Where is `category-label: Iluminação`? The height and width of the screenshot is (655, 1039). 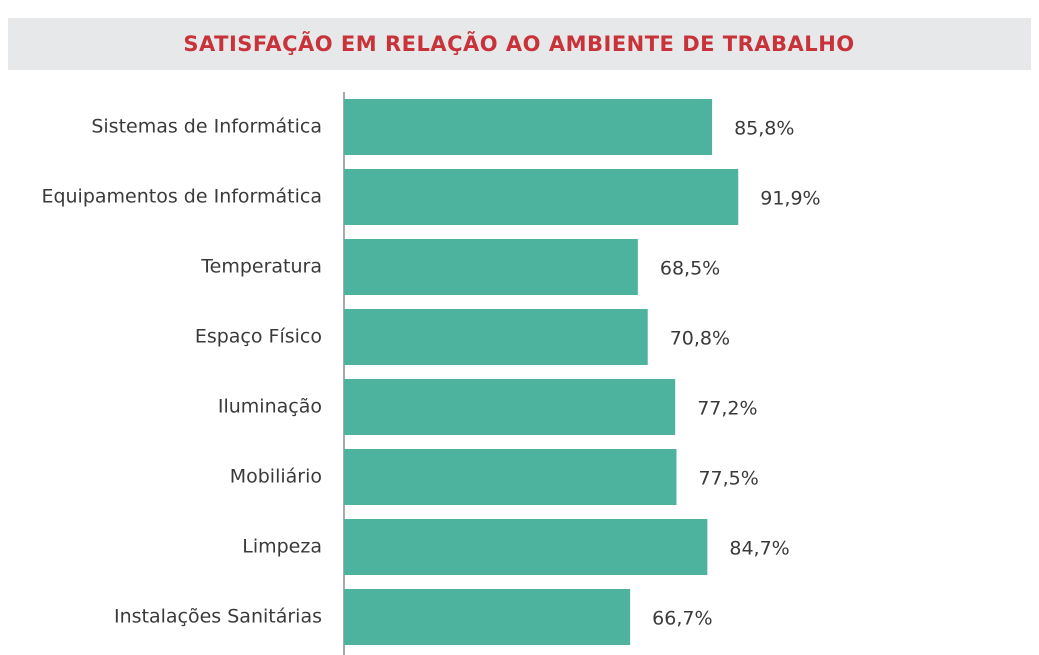
category-label: Iluminação is located at coordinates (270, 407).